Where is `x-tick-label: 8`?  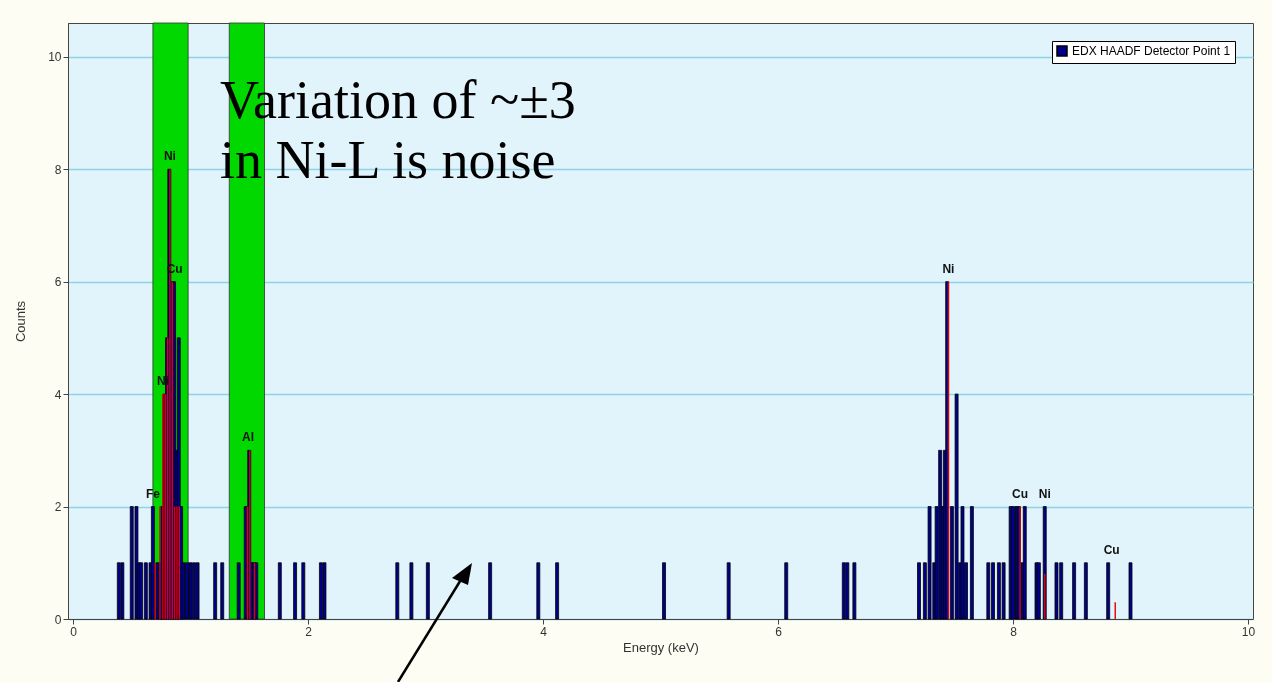 x-tick-label: 8 is located at coordinates (1014, 631).